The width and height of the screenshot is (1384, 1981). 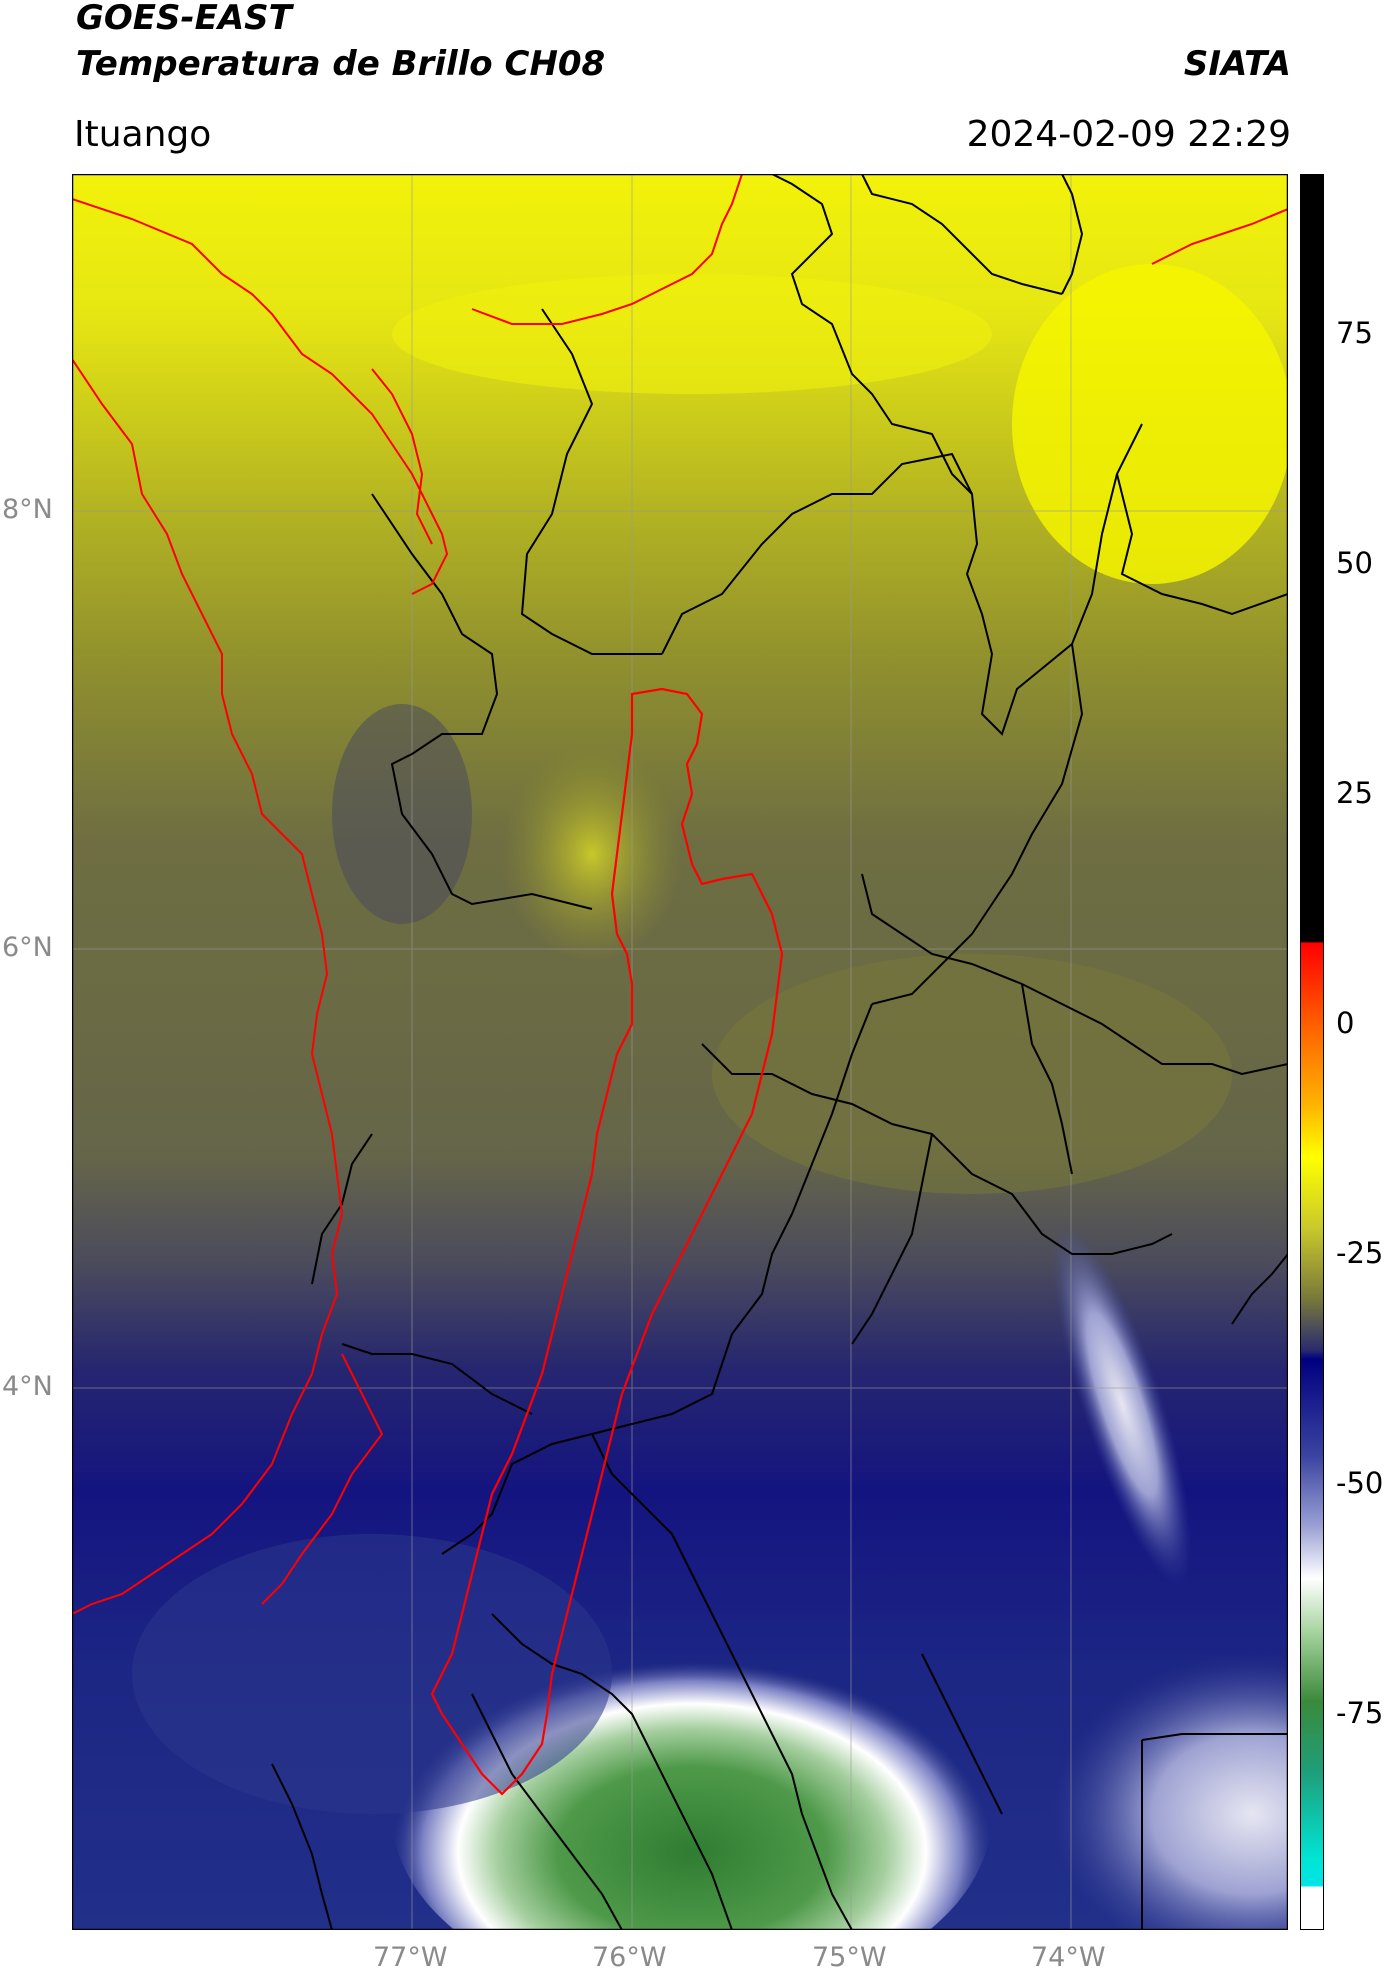 What do you see at coordinates (1345, 1023) in the screenshot?
I see `colorbar-tick: 0` at bounding box center [1345, 1023].